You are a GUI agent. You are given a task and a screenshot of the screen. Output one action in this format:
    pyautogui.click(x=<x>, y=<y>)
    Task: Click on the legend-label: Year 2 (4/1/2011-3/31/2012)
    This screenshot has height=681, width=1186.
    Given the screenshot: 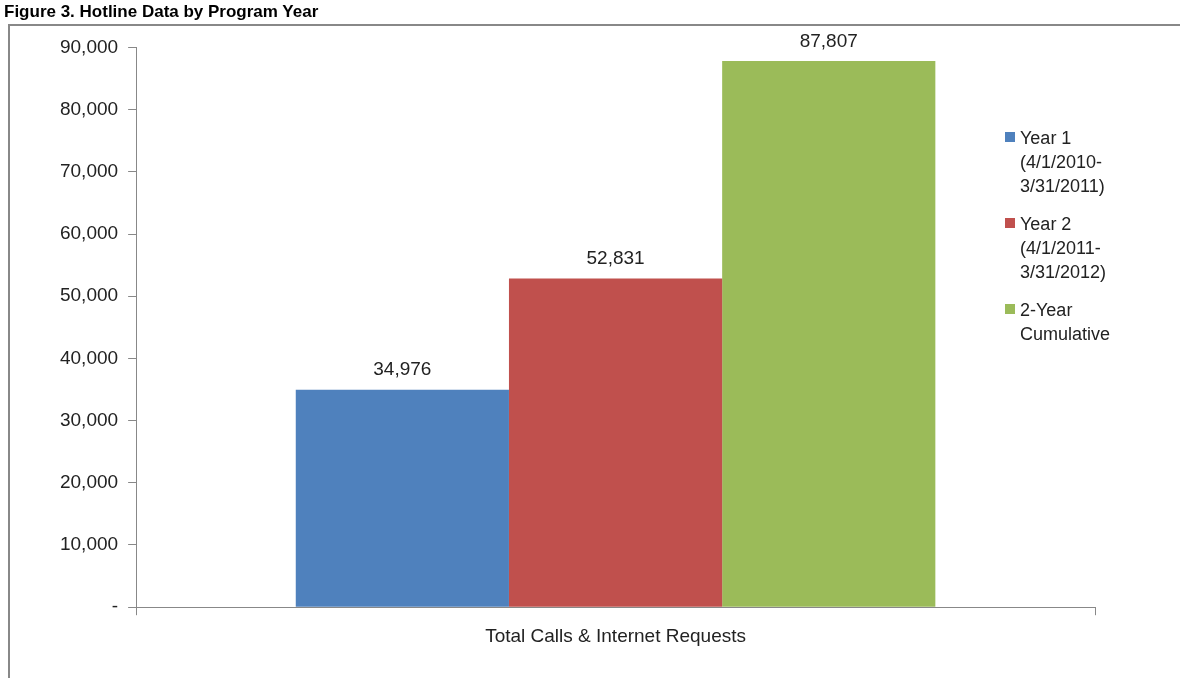 What is the action you would take?
    pyautogui.click(x=1064, y=248)
    